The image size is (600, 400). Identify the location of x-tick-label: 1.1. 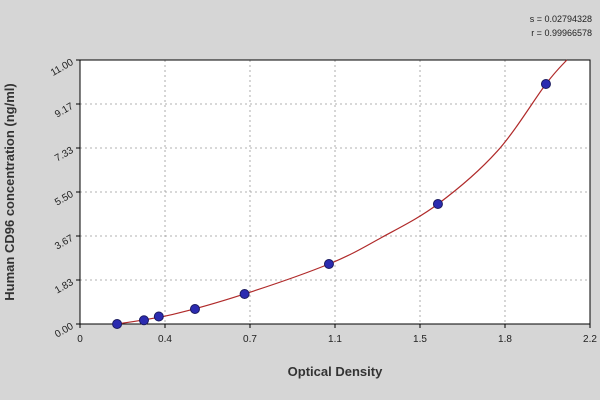
(335, 339).